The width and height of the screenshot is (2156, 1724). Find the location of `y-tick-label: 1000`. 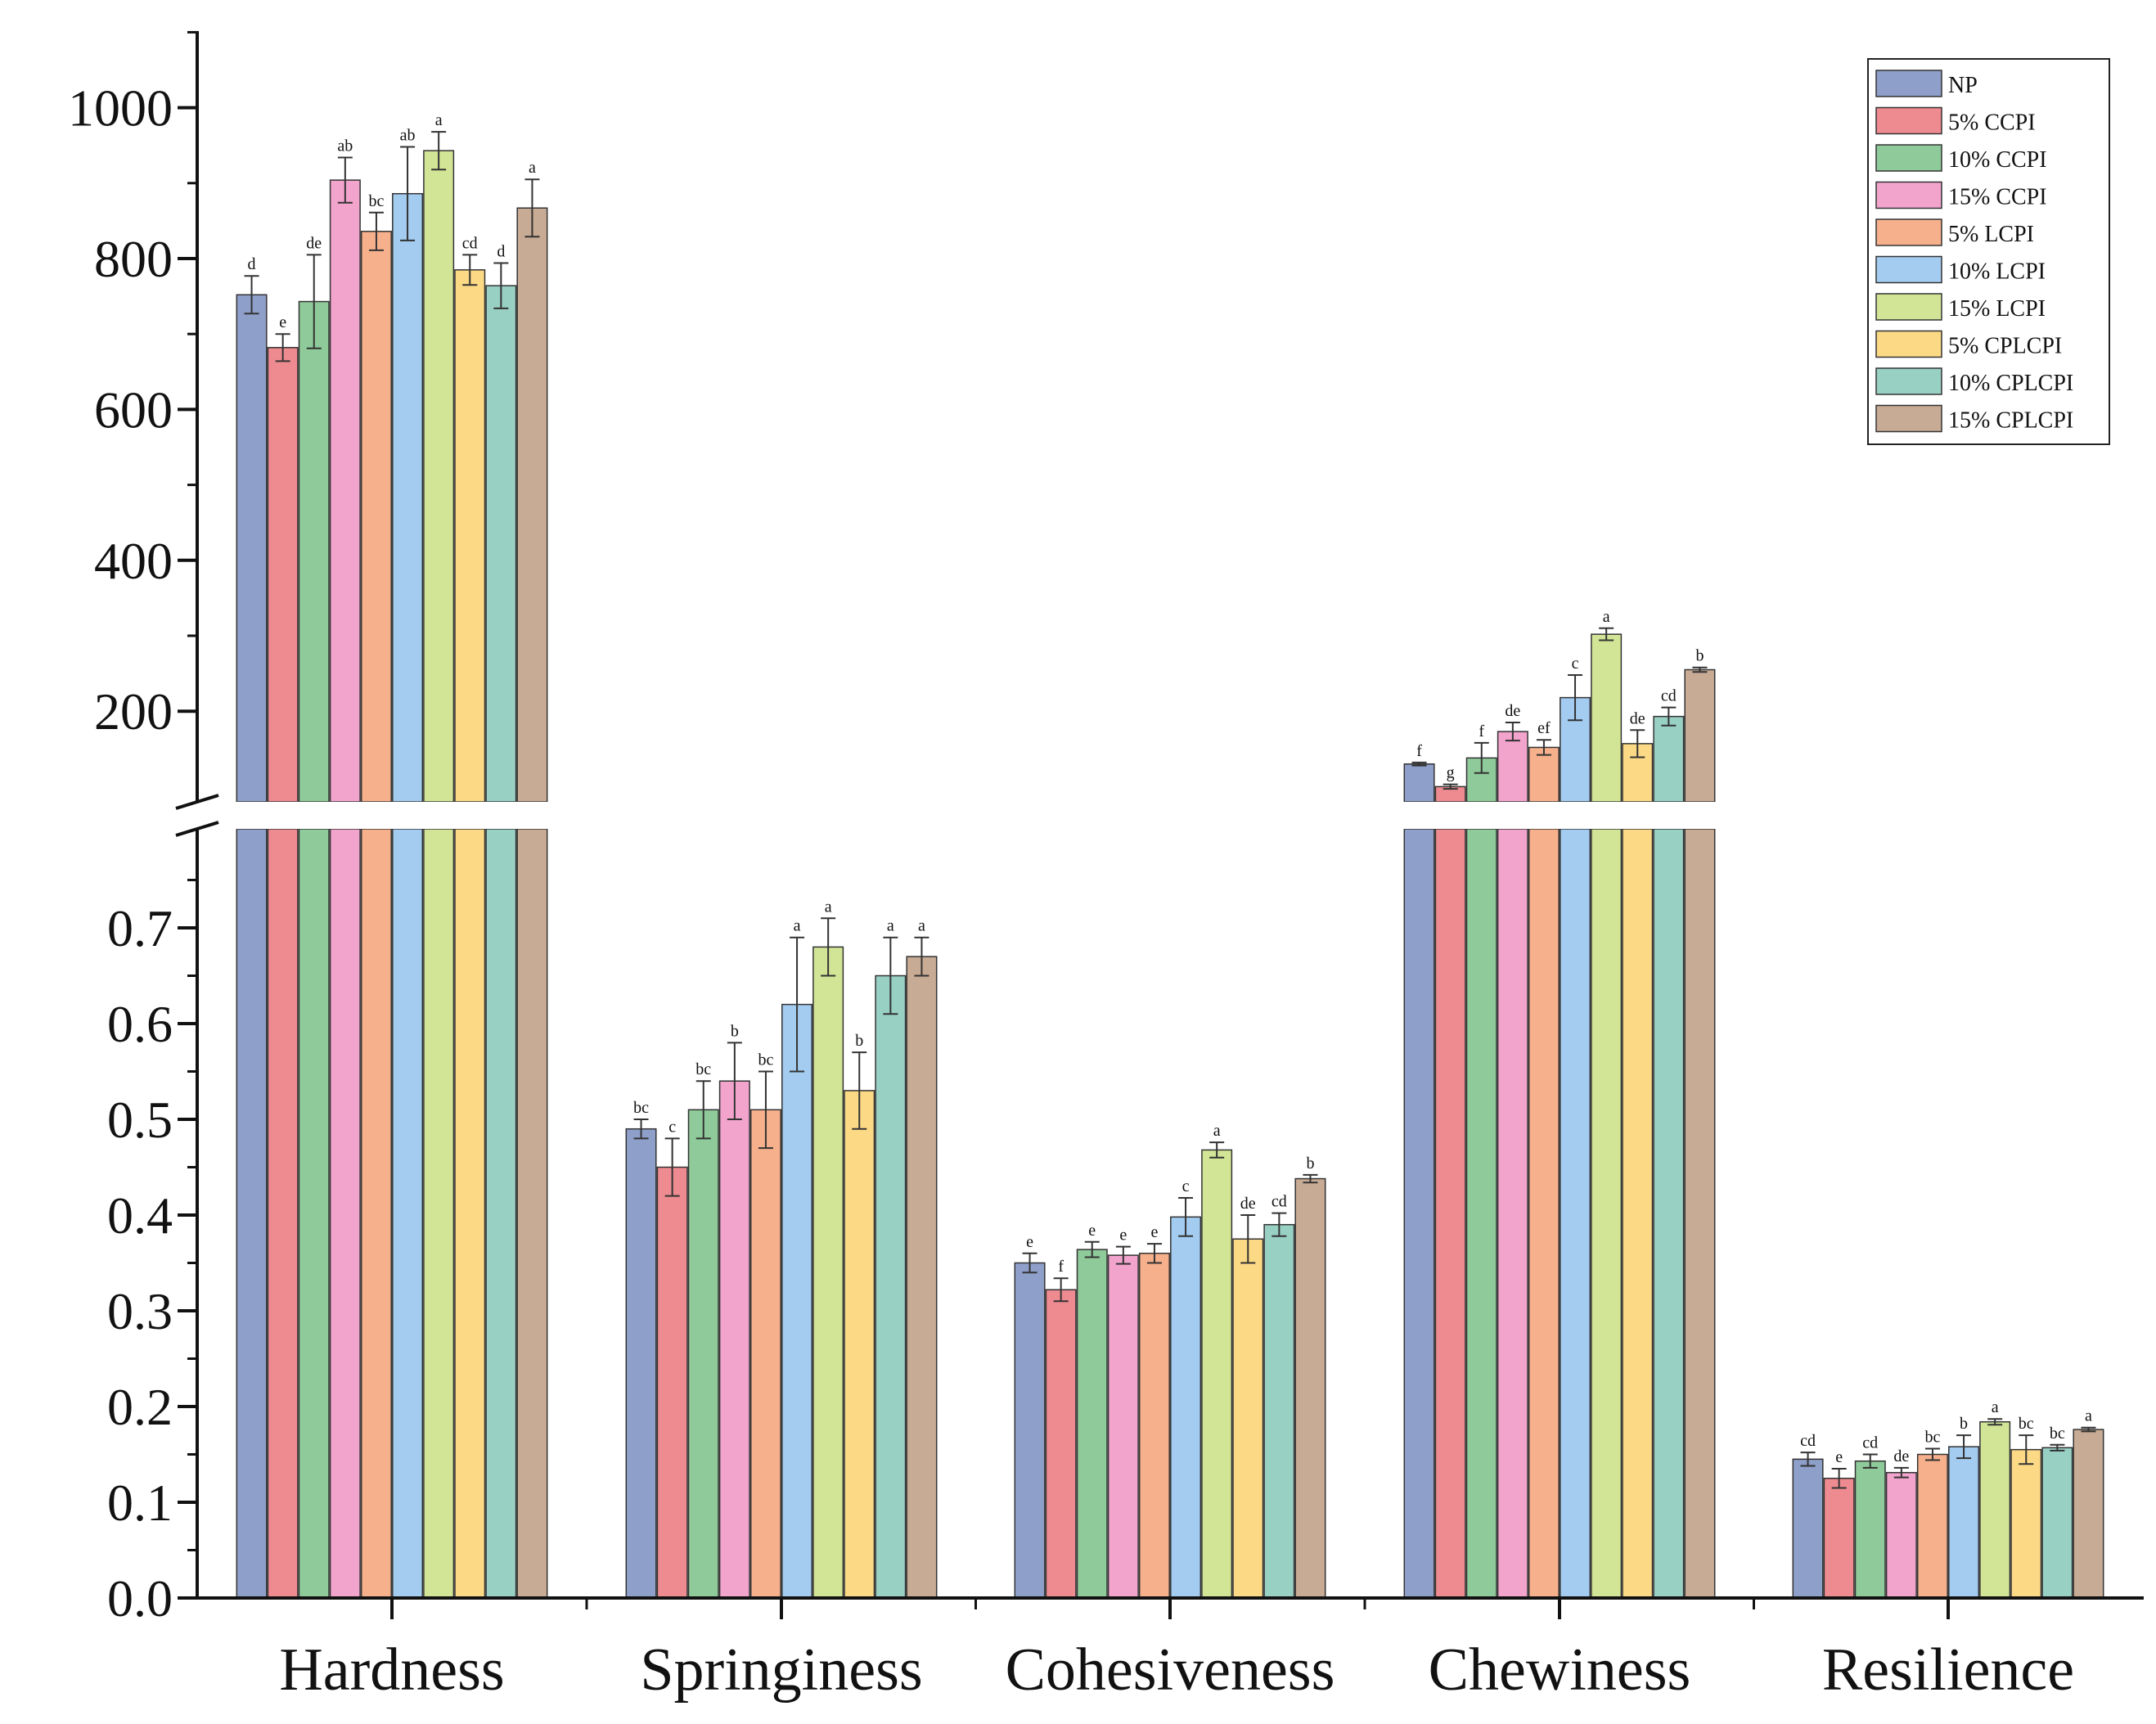

y-tick-label: 1000 is located at coordinates (121, 108).